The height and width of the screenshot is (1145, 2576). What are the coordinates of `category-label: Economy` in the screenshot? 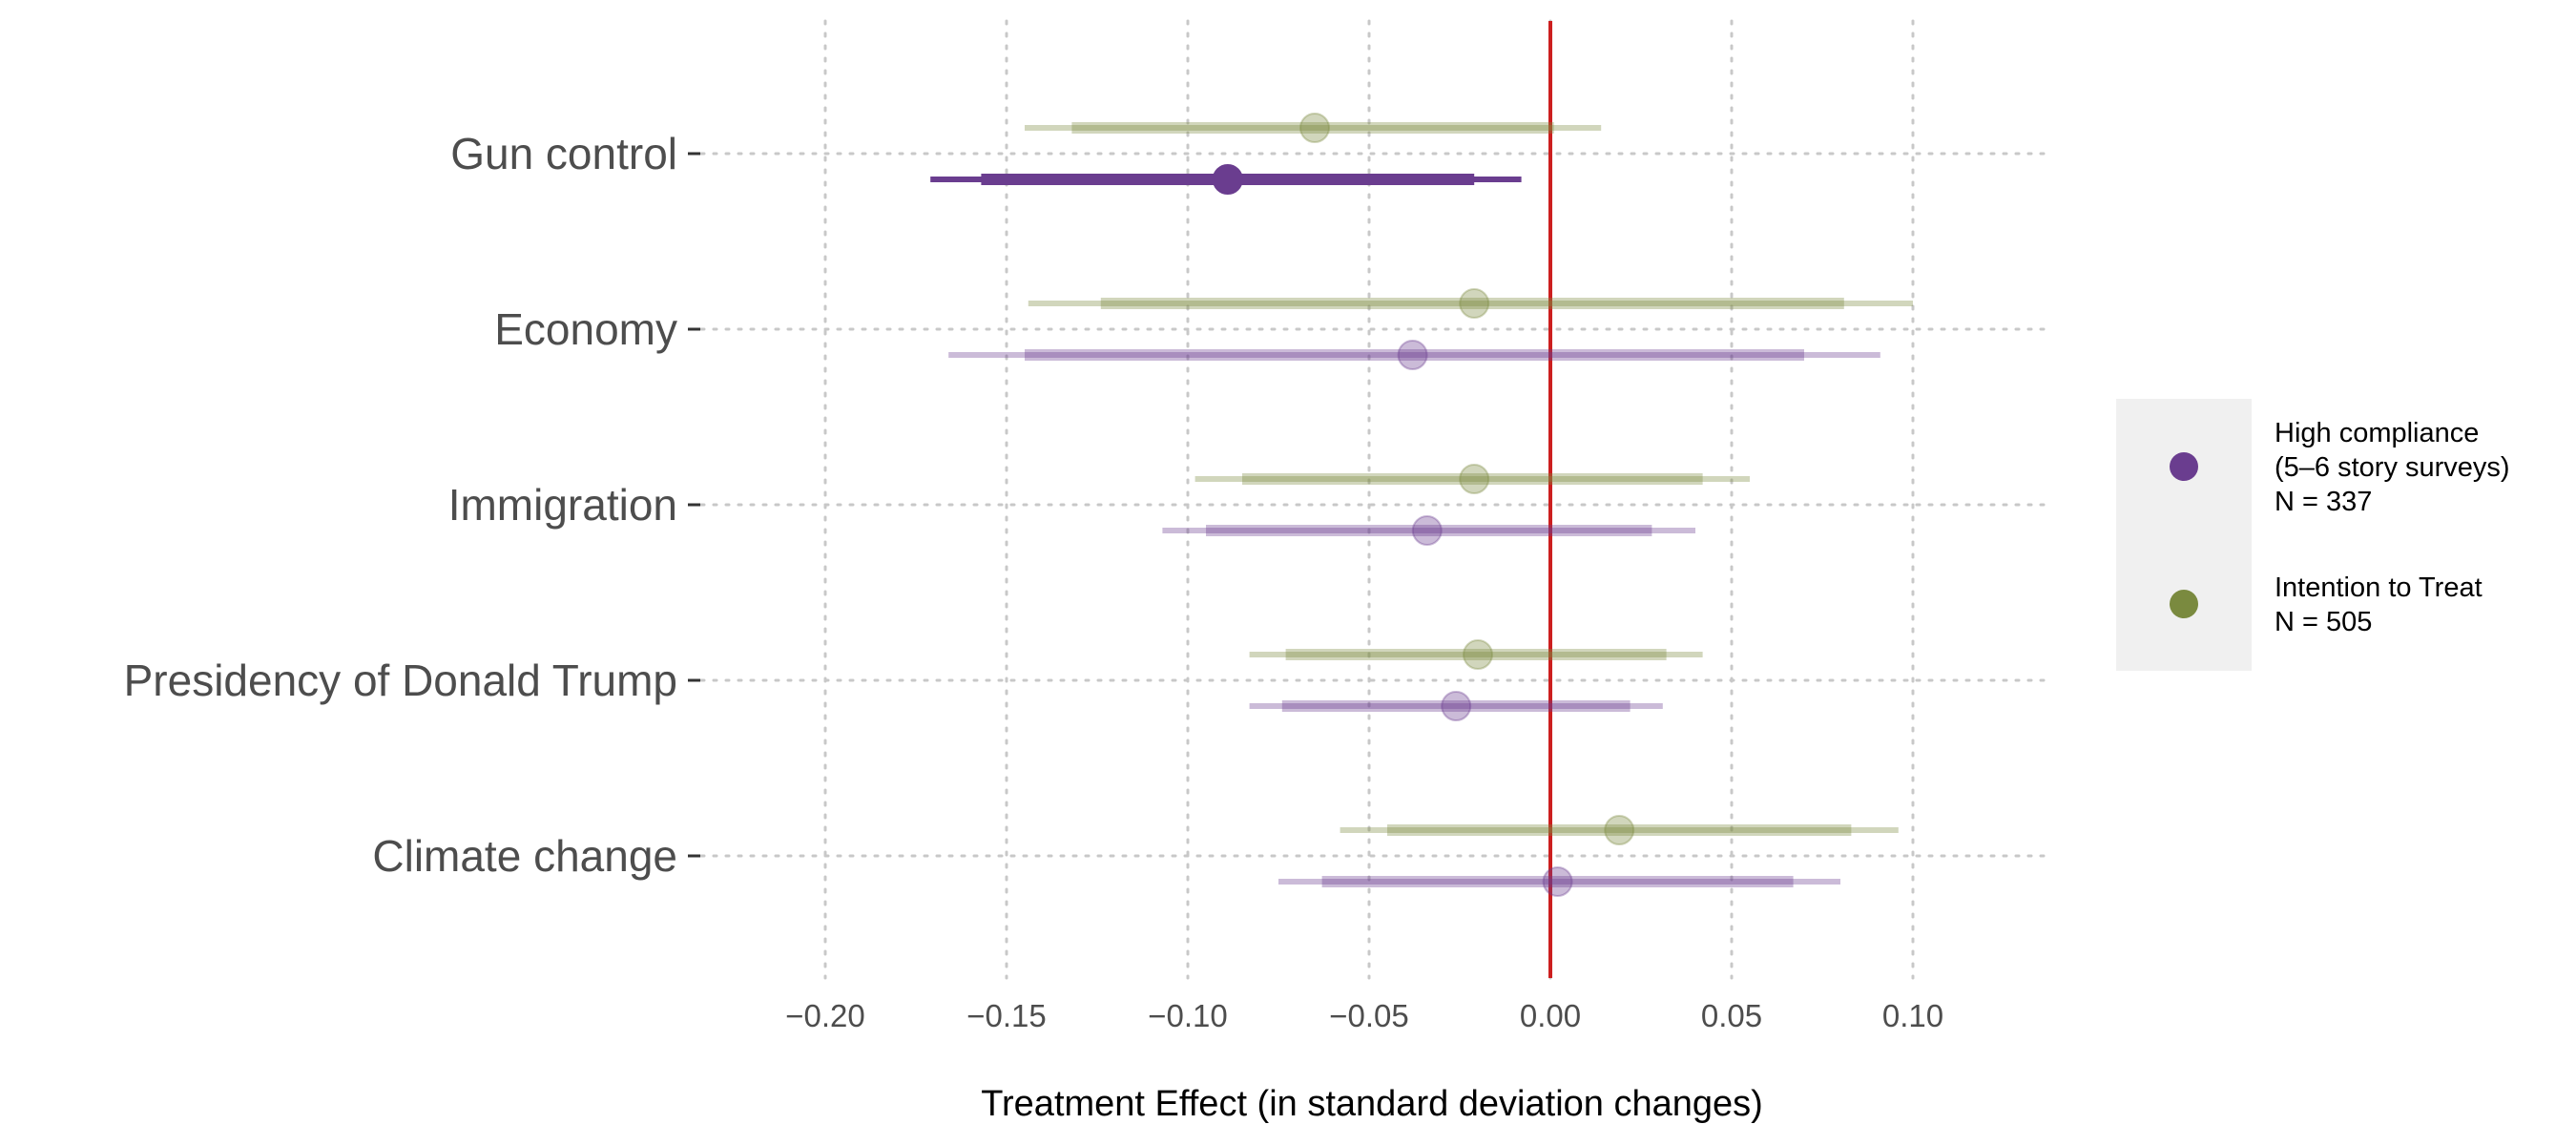 It's located at (585, 329).